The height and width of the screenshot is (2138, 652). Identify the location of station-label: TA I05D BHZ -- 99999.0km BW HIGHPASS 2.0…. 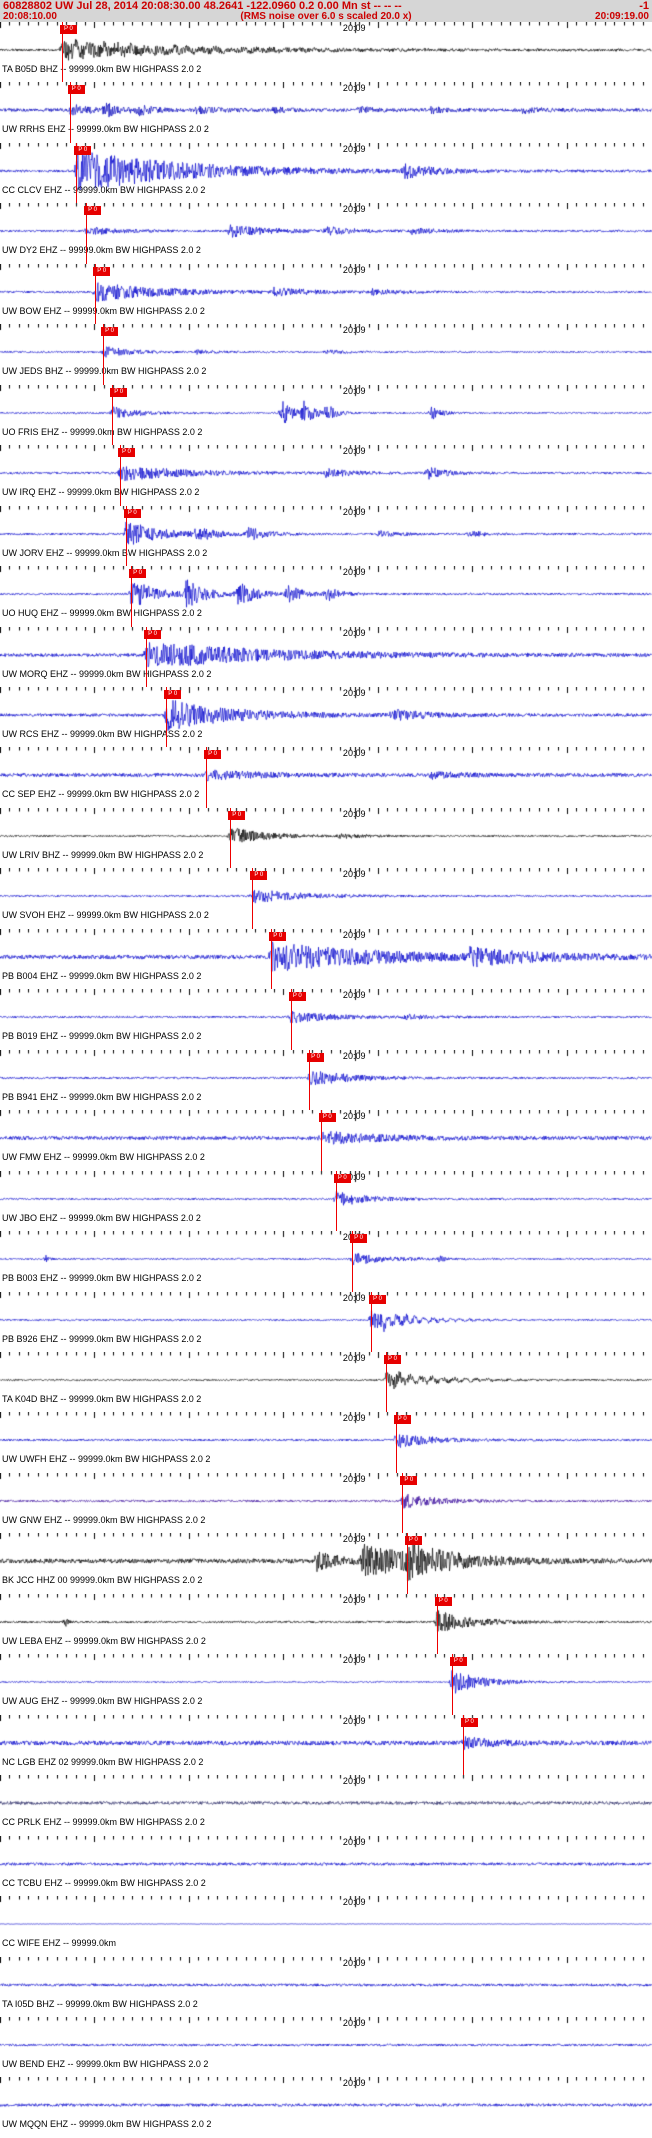
(100, 2003).